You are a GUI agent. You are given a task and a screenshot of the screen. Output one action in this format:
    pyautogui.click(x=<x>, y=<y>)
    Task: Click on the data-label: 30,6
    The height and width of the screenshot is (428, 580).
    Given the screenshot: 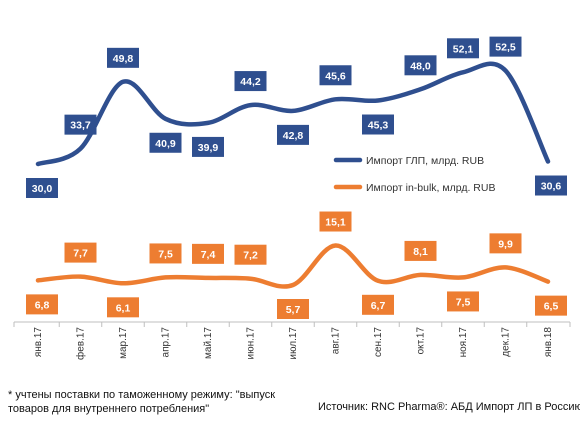 What is the action you would take?
    pyautogui.click(x=551, y=187)
    